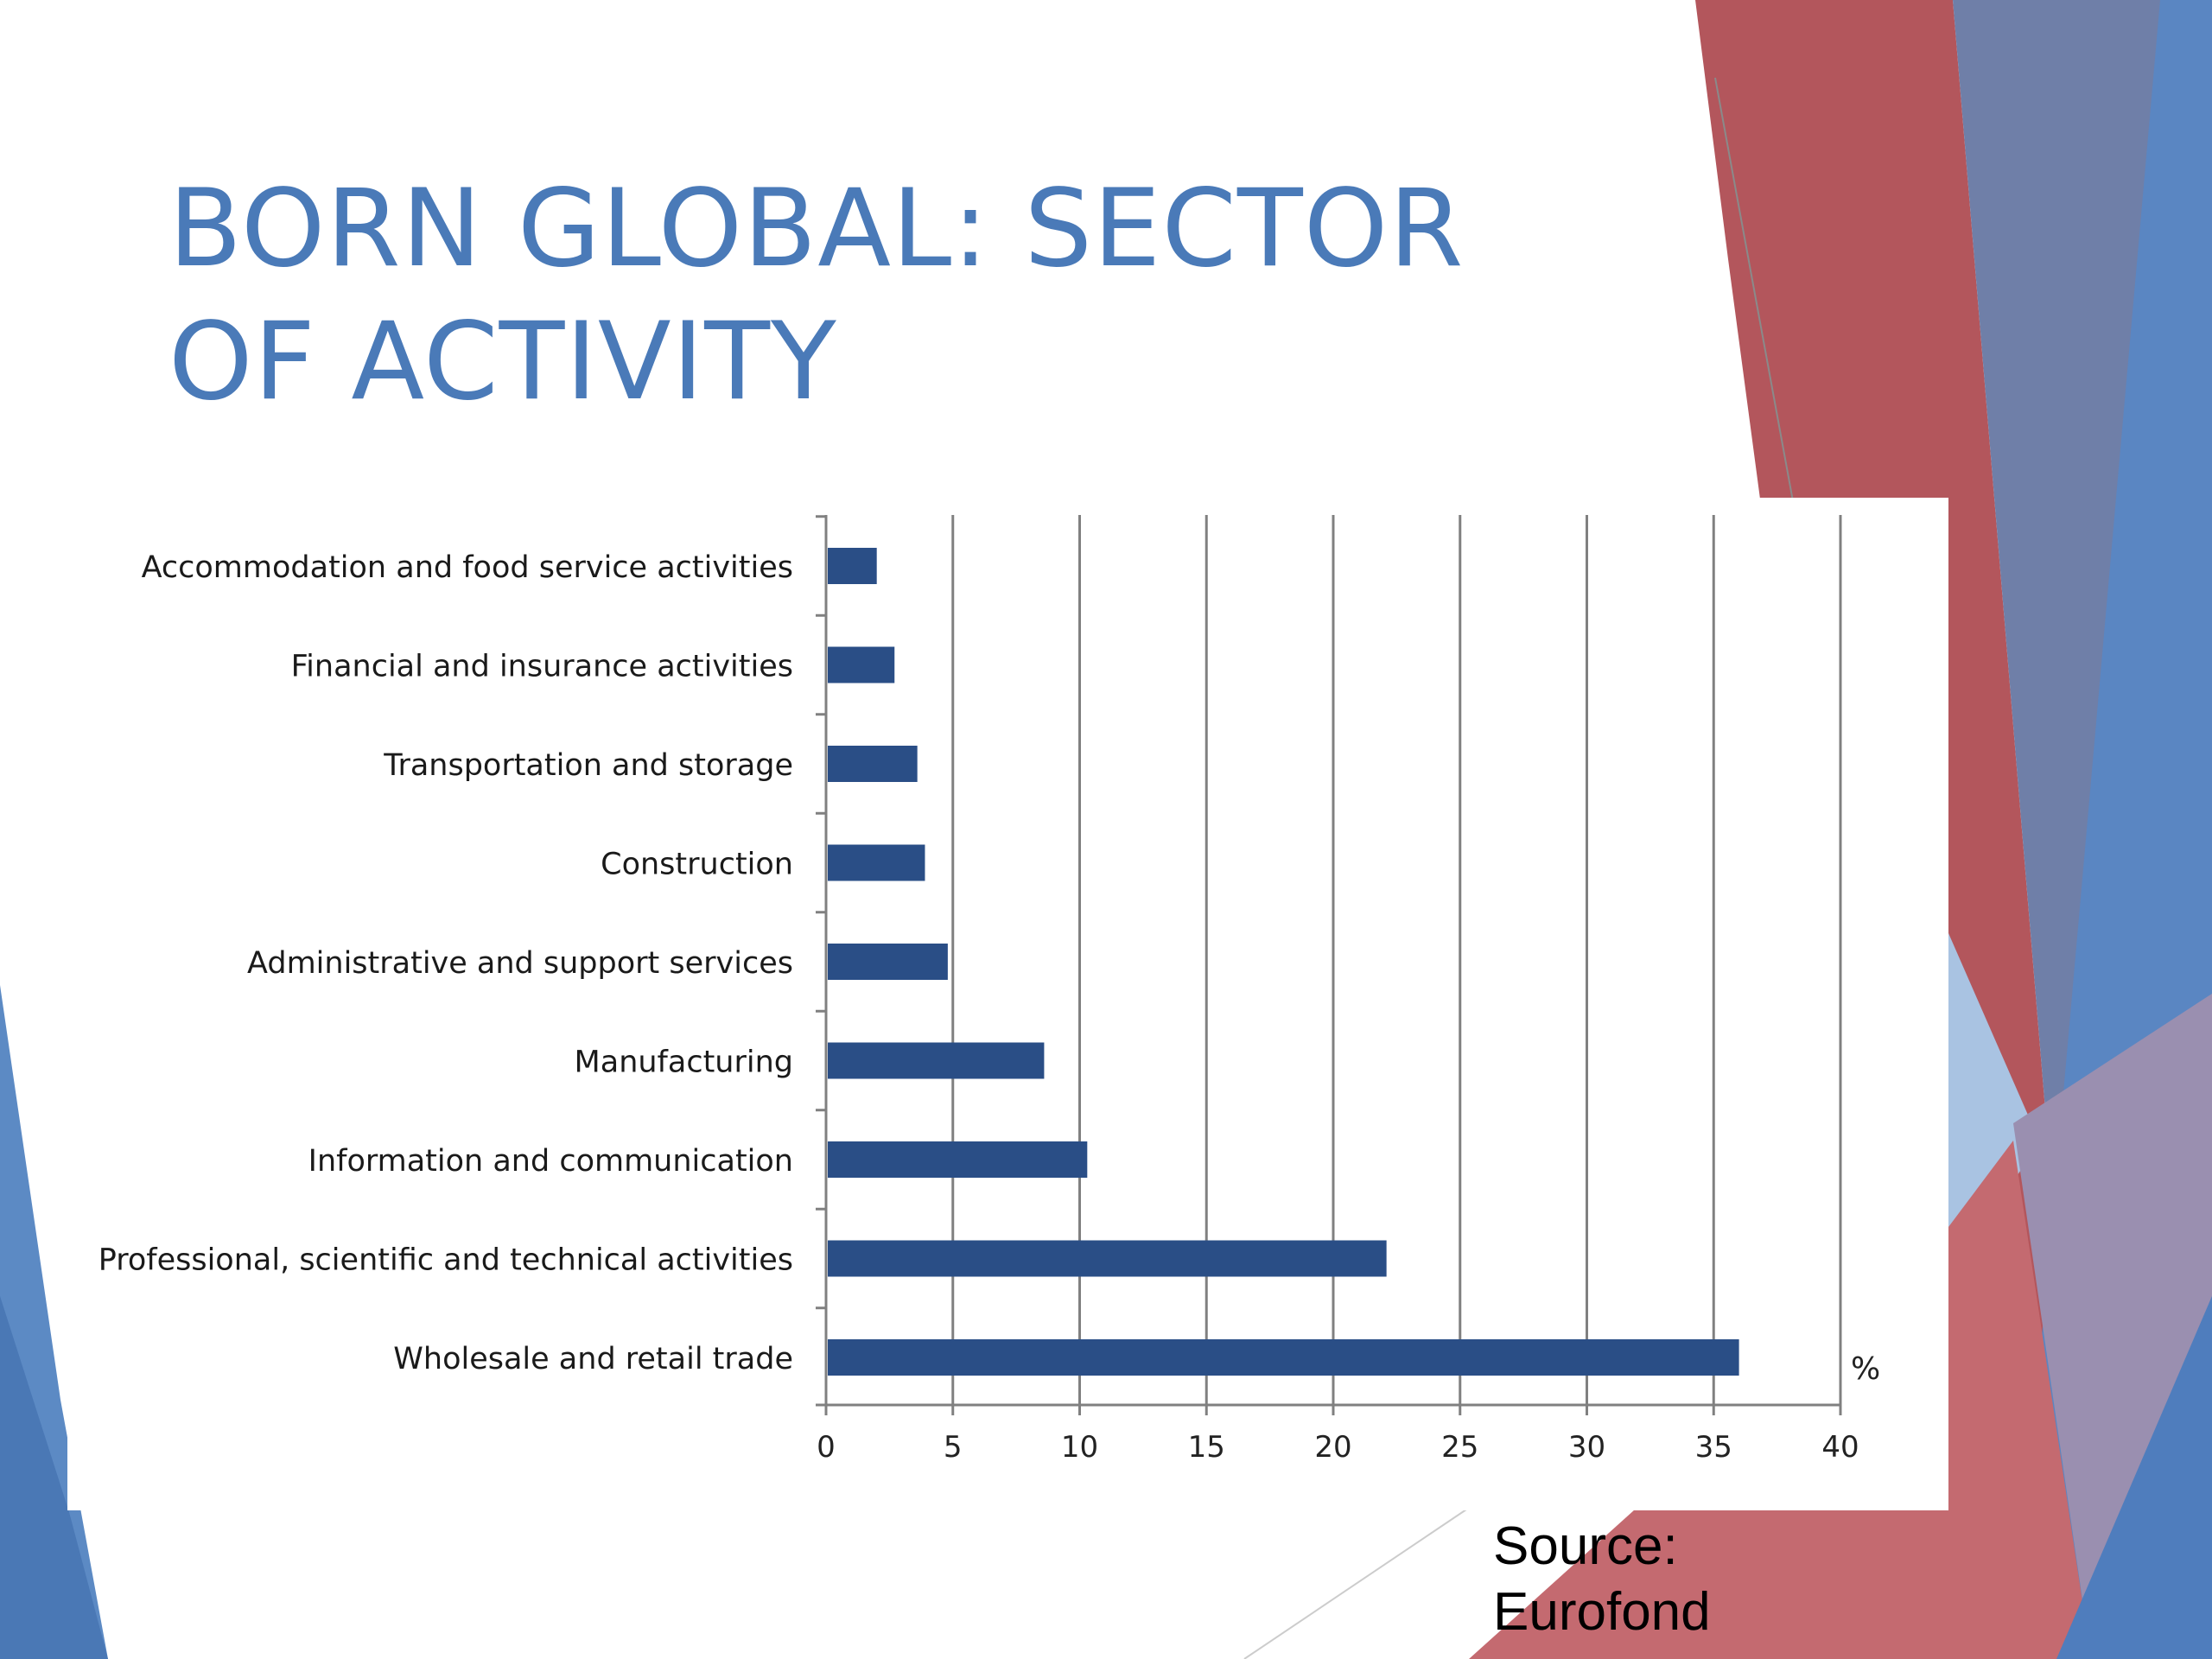 Image resolution: width=2212 pixels, height=1659 pixels. I want to click on left-blue-facet-dark, so click(54, 1477).